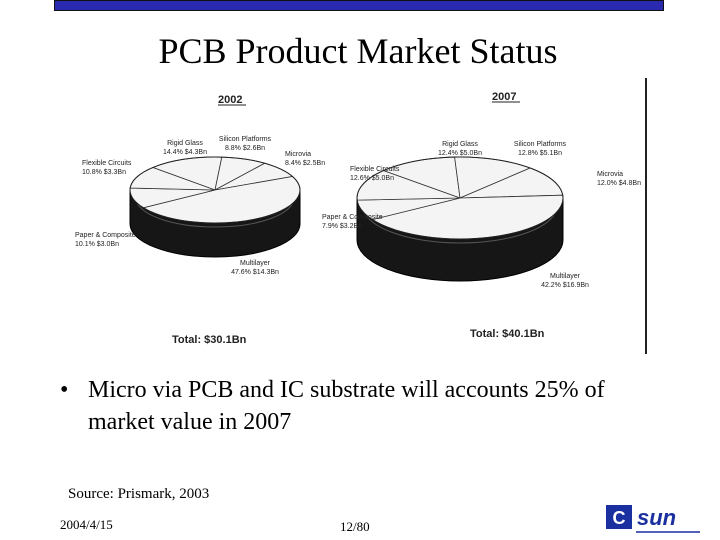 This screenshot has height=540, width=720. What do you see at coordinates (540, 153) in the screenshot?
I see `slice-label-value: 12.8% $5.1Bn` at bounding box center [540, 153].